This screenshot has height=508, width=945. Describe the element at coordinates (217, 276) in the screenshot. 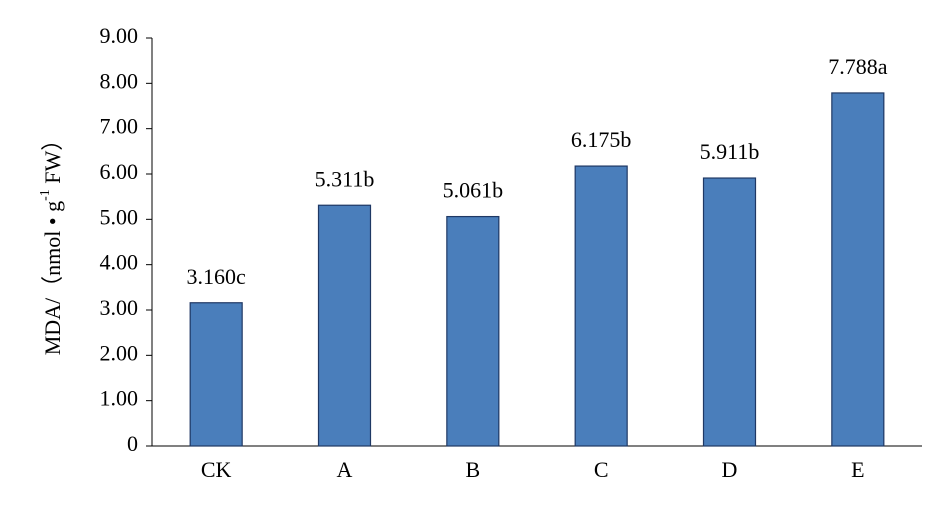

I see `value-label: 3.160c` at that location.